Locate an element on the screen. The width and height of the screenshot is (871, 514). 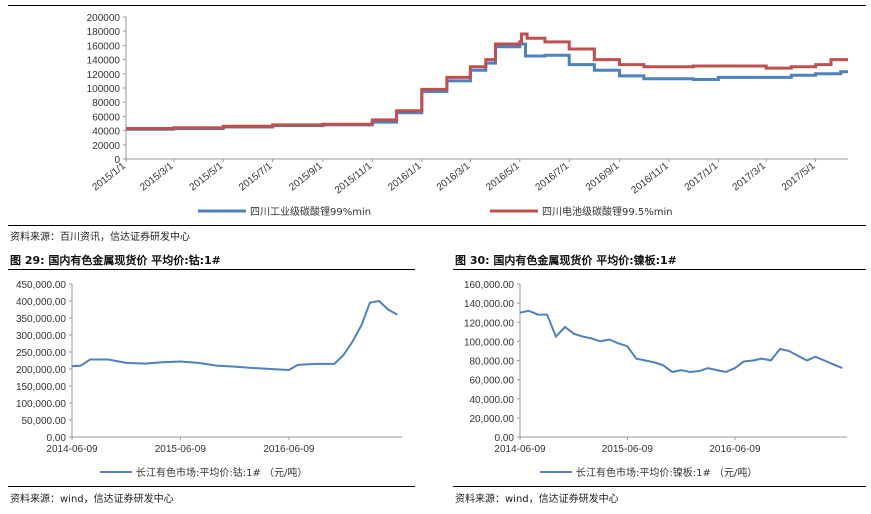
chart-title-cobalt: 图 29: 国内有色金属现货价 平均价:钴:1# is located at coordinates (115, 260).